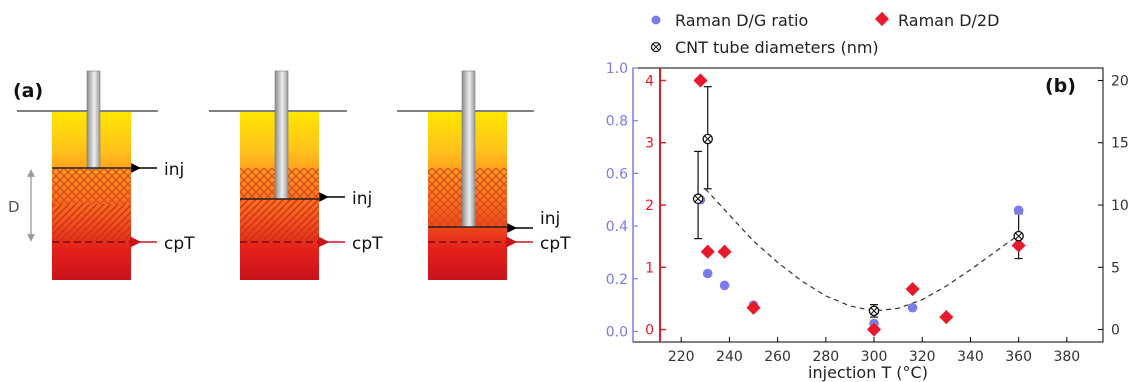 The height and width of the screenshot is (382, 1129). Describe the element at coordinates (777, 47) in the screenshot. I see `legend-label-cnt: CNT tube diameters (nm)` at that location.